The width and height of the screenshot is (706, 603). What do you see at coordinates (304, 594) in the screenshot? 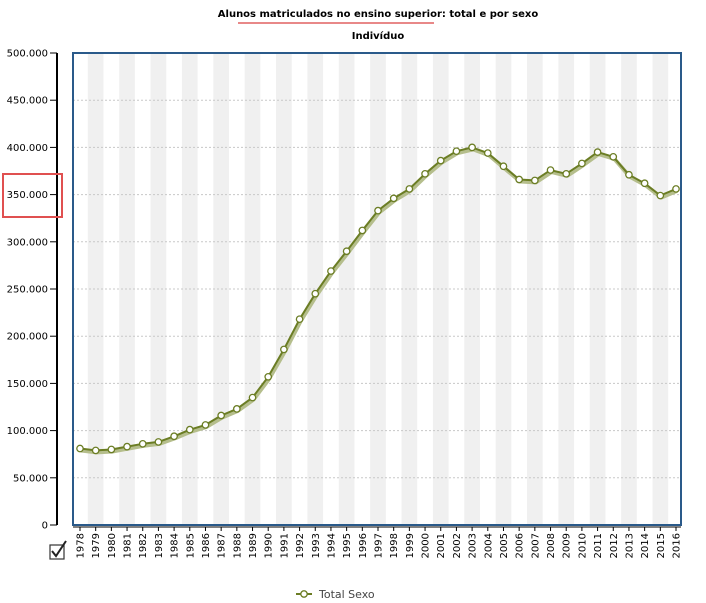
I see `legend-marker` at bounding box center [304, 594].